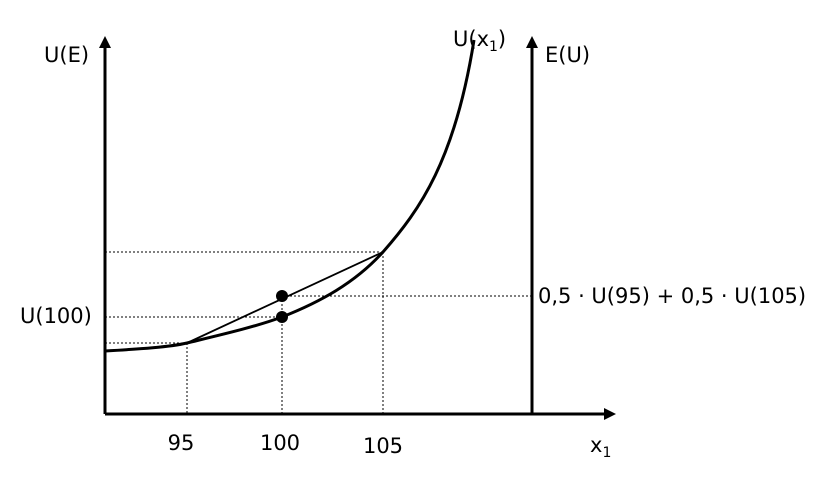  Describe the element at coordinates (596, 445) in the screenshot. I see `x-axis-label-base: x` at that location.